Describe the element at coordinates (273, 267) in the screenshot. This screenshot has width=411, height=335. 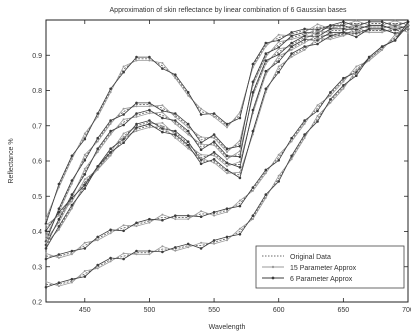
I see `legend-marker-15-param` at that location.